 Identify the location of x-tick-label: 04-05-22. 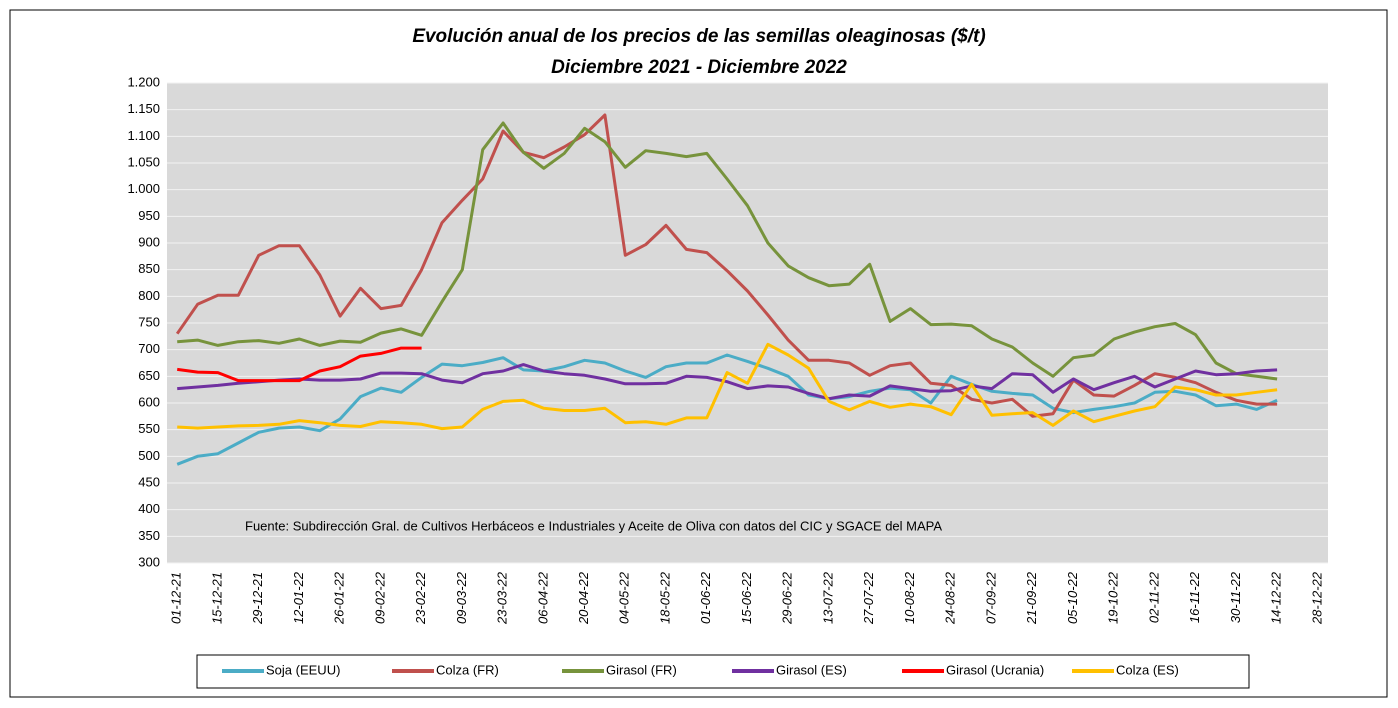
(624, 597).